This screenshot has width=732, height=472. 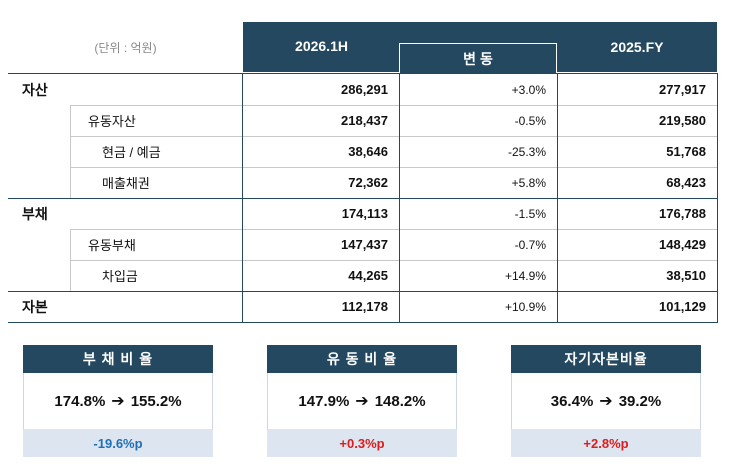 I want to click on value-2025: 148,429, so click(x=682, y=244).